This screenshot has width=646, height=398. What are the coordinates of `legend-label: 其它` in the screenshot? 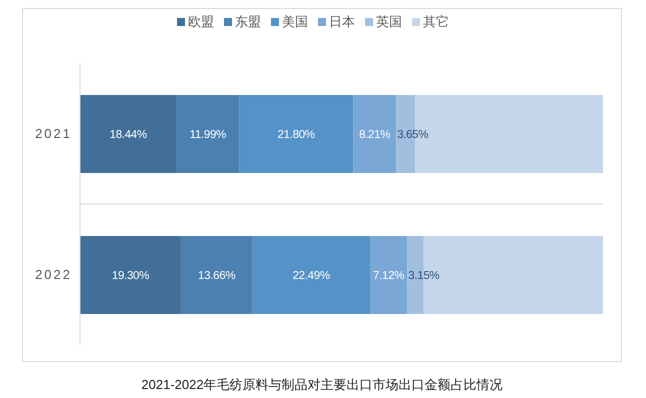 It's located at (436, 22).